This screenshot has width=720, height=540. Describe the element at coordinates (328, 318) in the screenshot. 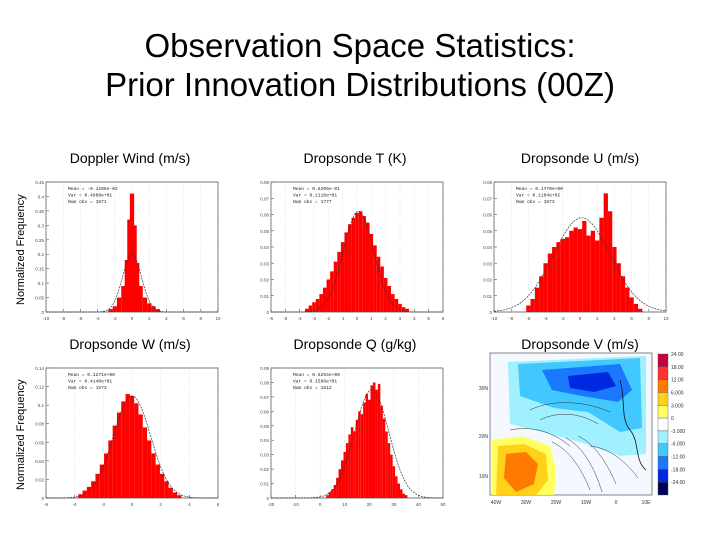

I see `x-tick-label: -2` at that location.